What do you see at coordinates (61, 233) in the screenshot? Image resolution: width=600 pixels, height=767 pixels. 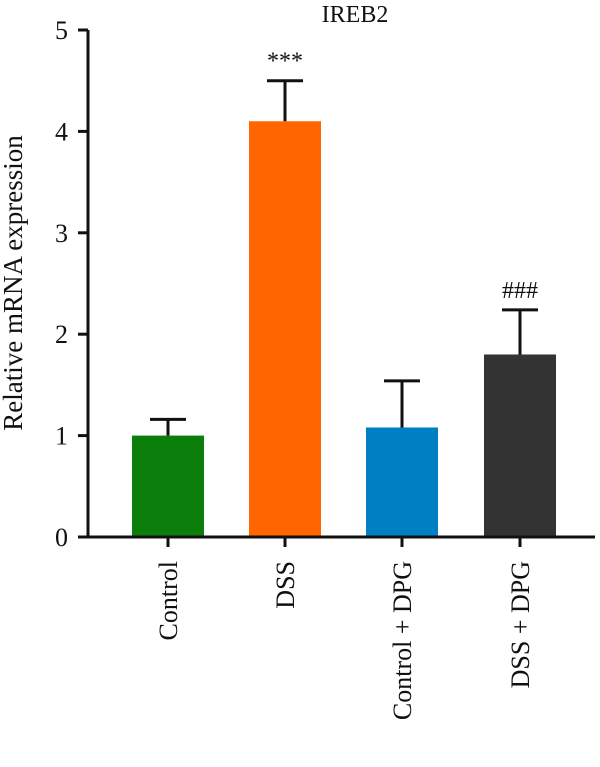 I see `y-tick-label: 3` at bounding box center [61, 233].